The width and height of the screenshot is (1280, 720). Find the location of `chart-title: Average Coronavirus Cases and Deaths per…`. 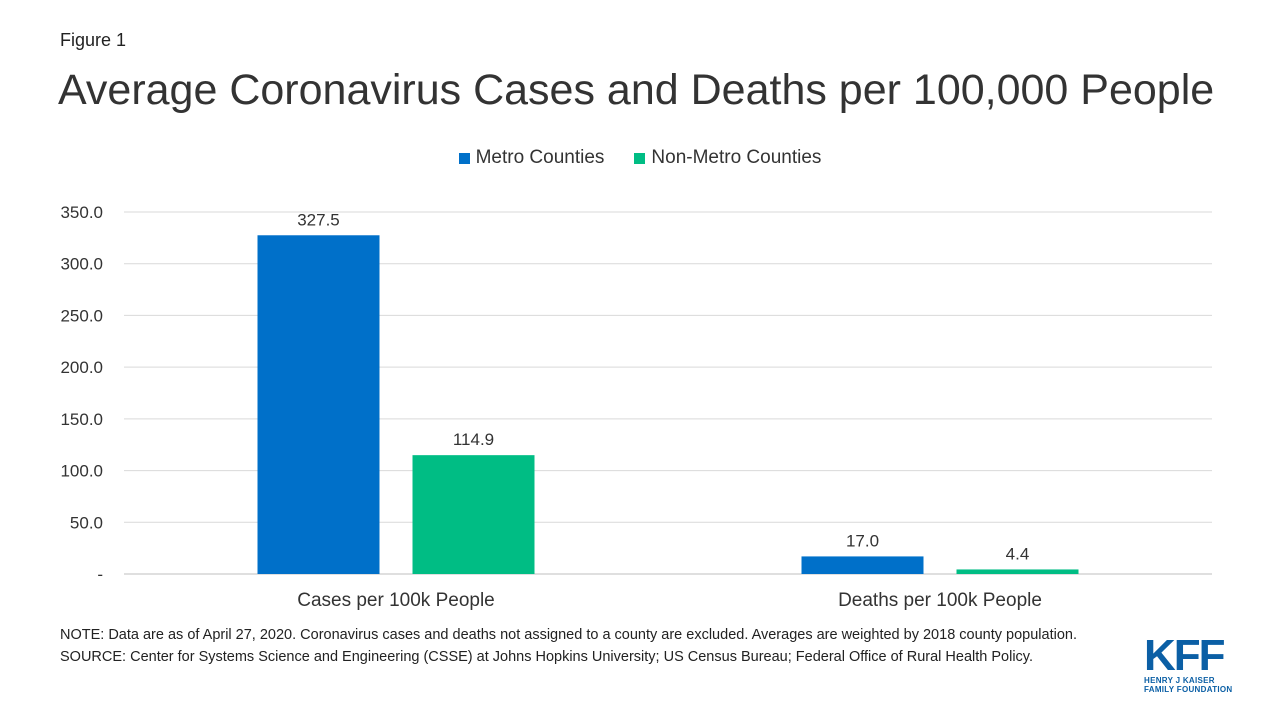

chart-title: Average Coronavirus Cases and Deaths per… is located at coordinates (636, 90).